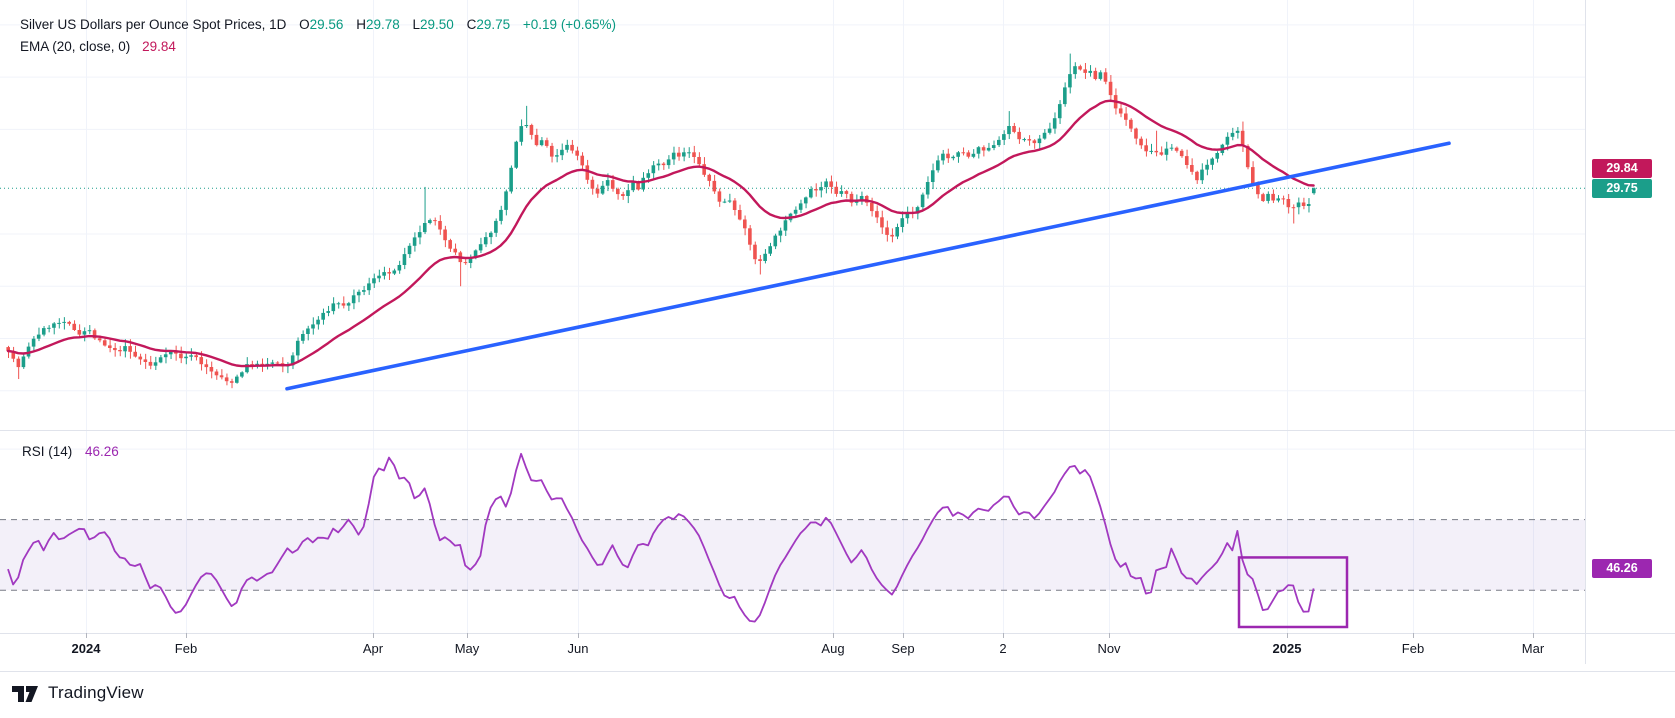 This screenshot has height=718, width=1675. What do you see at coordinates (416, 24) in the screenshot?
I see `low-label: L` at bounding box center [416, 24].